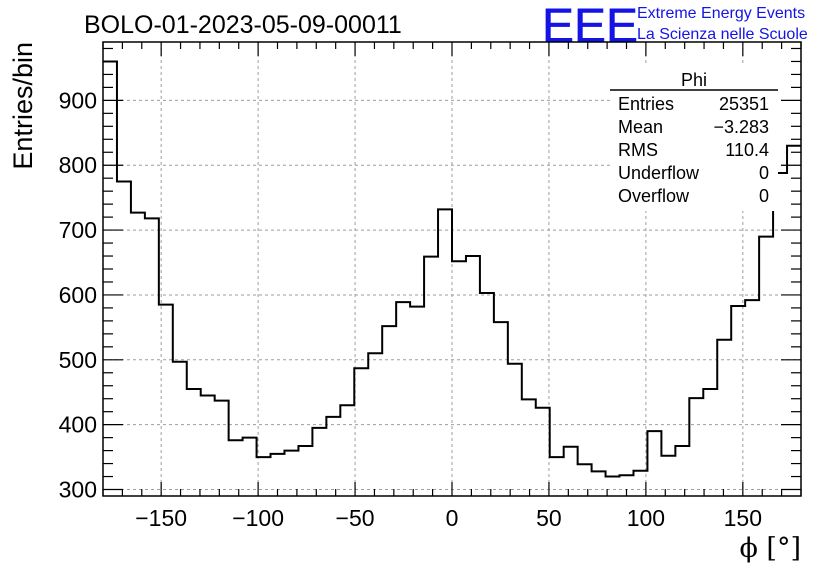 The width and height of the screenshot is (836, 572). I want to click on y-tick-label: 700, so click(78, 230).